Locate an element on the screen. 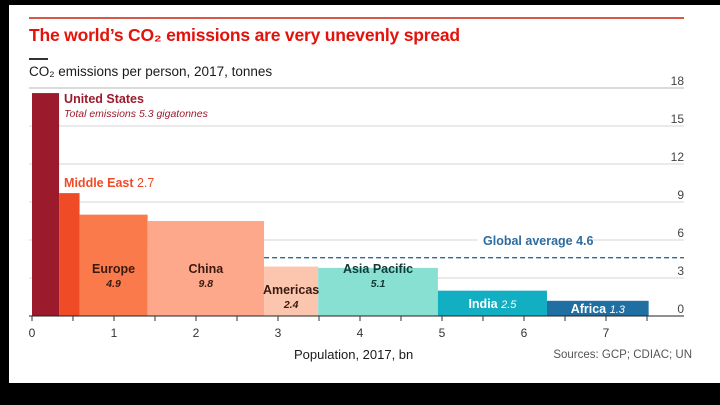  y-tick-label-9: 9 is located at coordinates (680, 195).